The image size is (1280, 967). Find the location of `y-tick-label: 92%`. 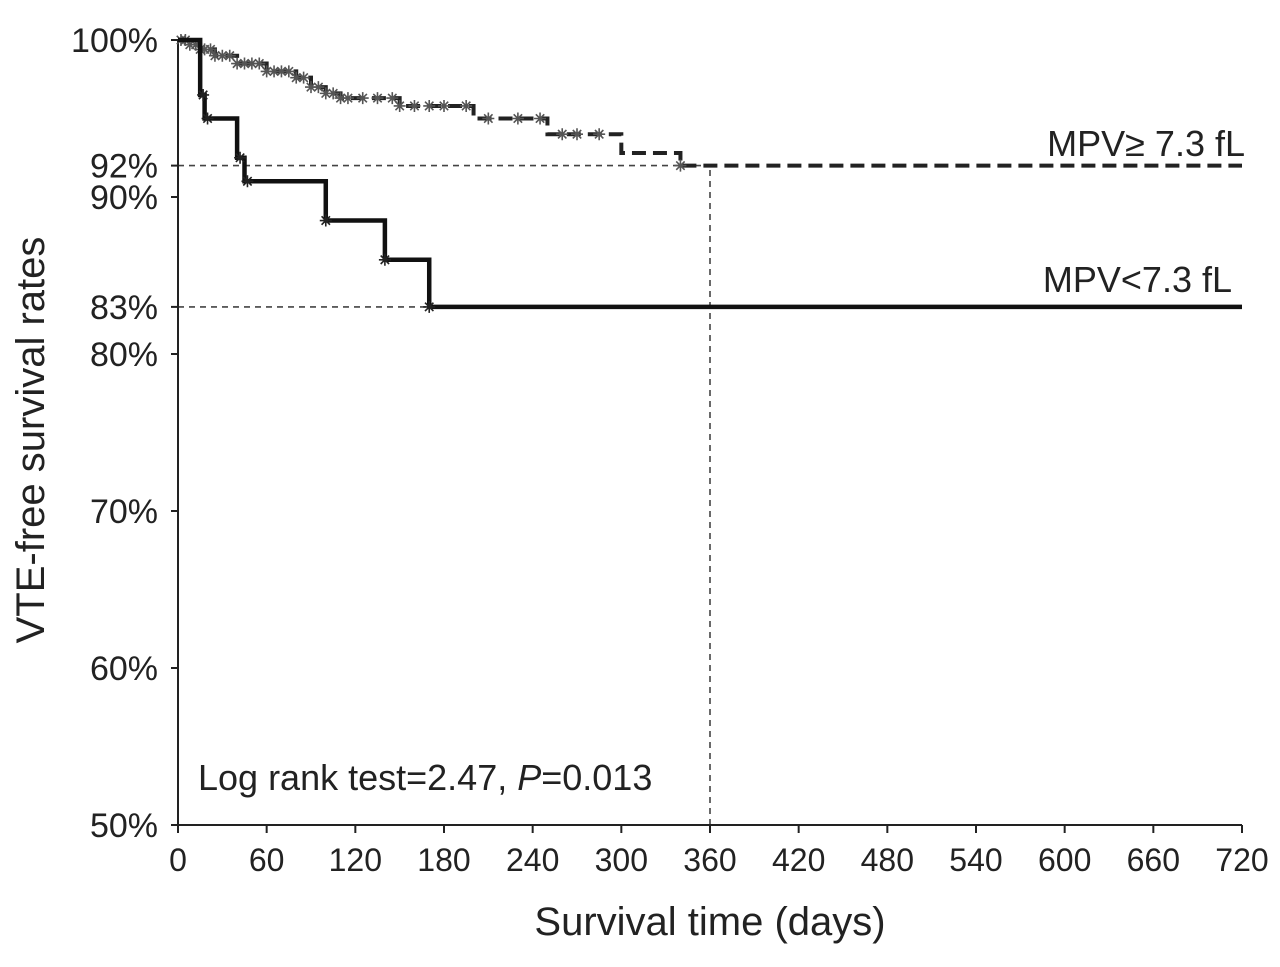

y-tick-label: 92% is located at coordinates (124, 167).